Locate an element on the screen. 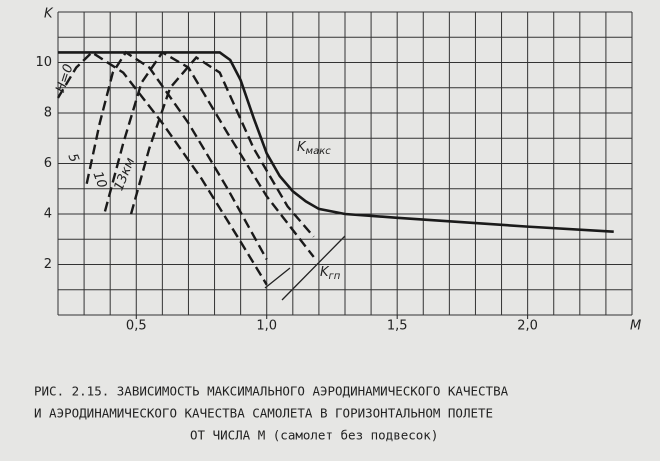  annotation-sub: макс is located at coordinates (319, 151).